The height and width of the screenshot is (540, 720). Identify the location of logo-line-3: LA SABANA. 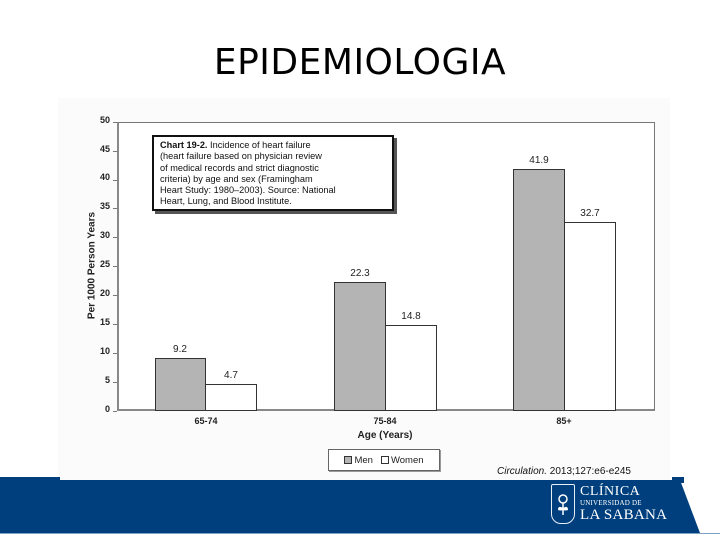
(624, 515).